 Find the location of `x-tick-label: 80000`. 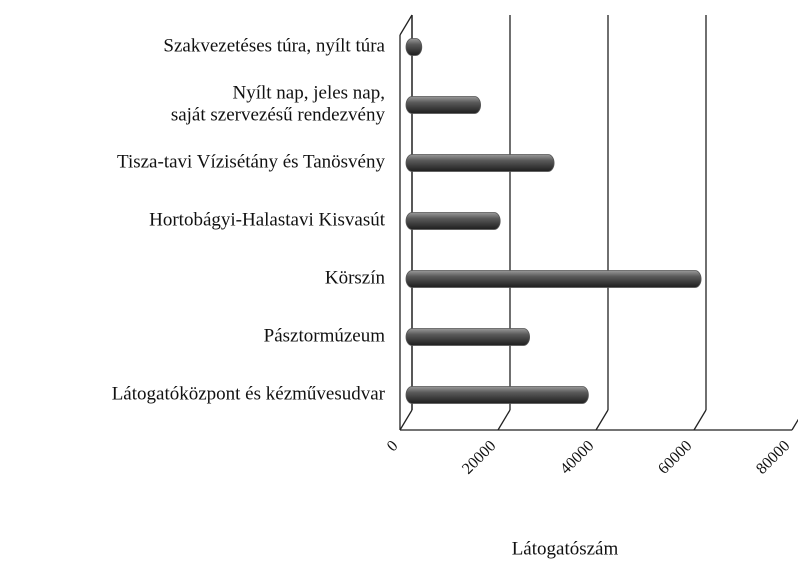

x-tick-label: 80000 is located at coordinates (773, 457).